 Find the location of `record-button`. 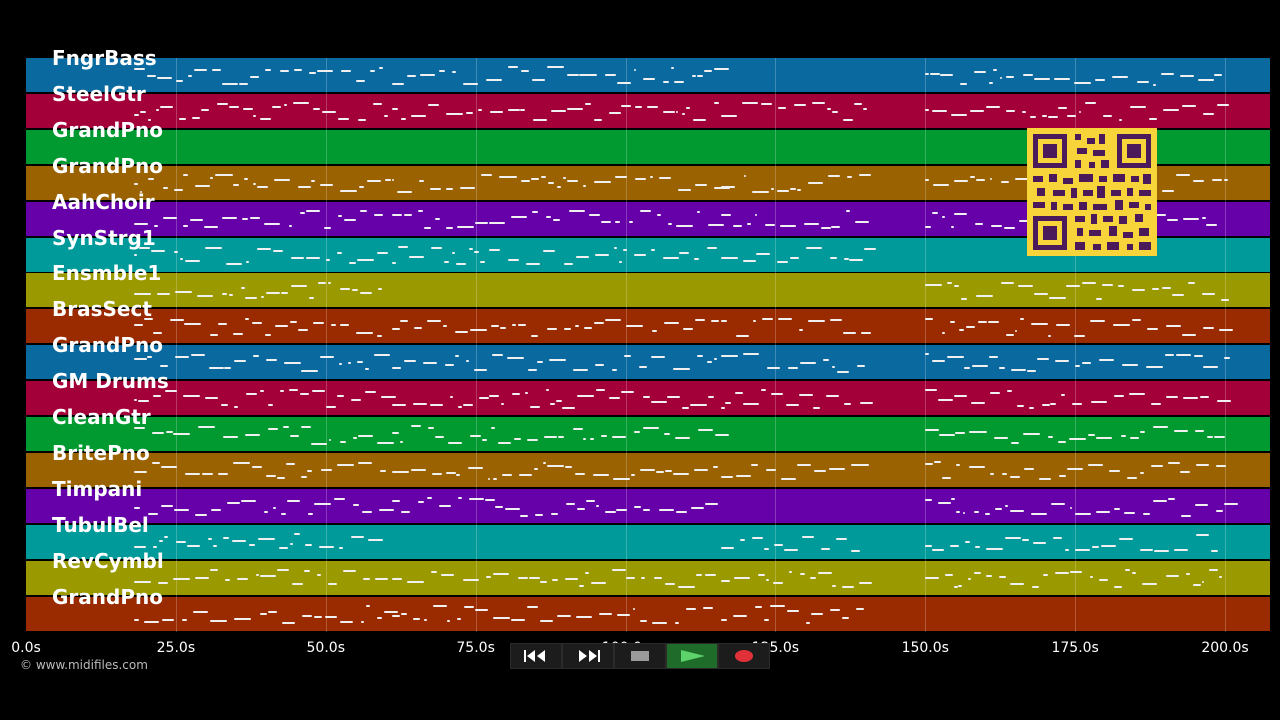

record-button is located at coordinates (744, 656).